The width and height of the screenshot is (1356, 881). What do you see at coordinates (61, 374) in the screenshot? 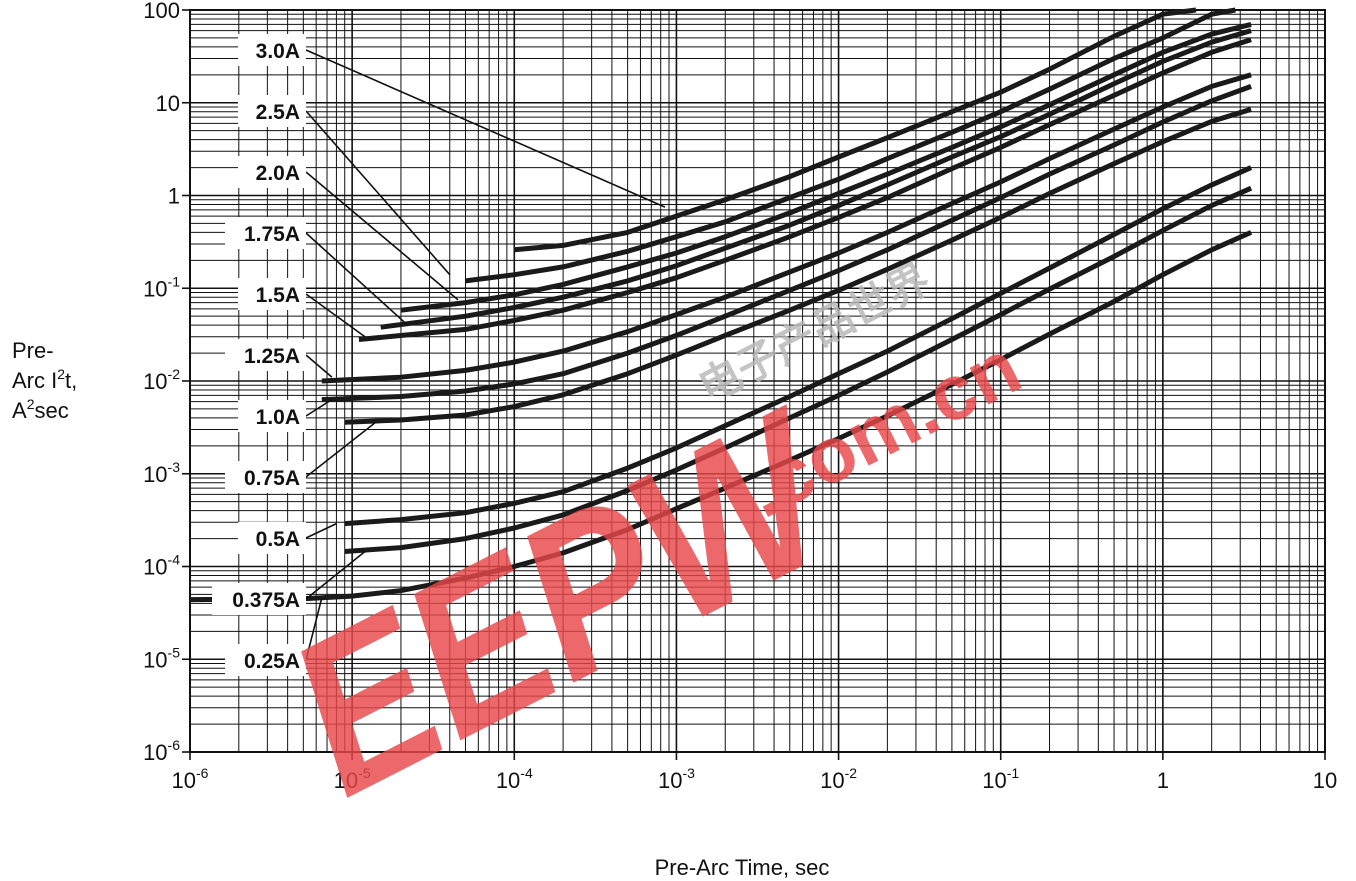
I see `y-axis-title-sup1: 2` at bounding box center [61, 374].